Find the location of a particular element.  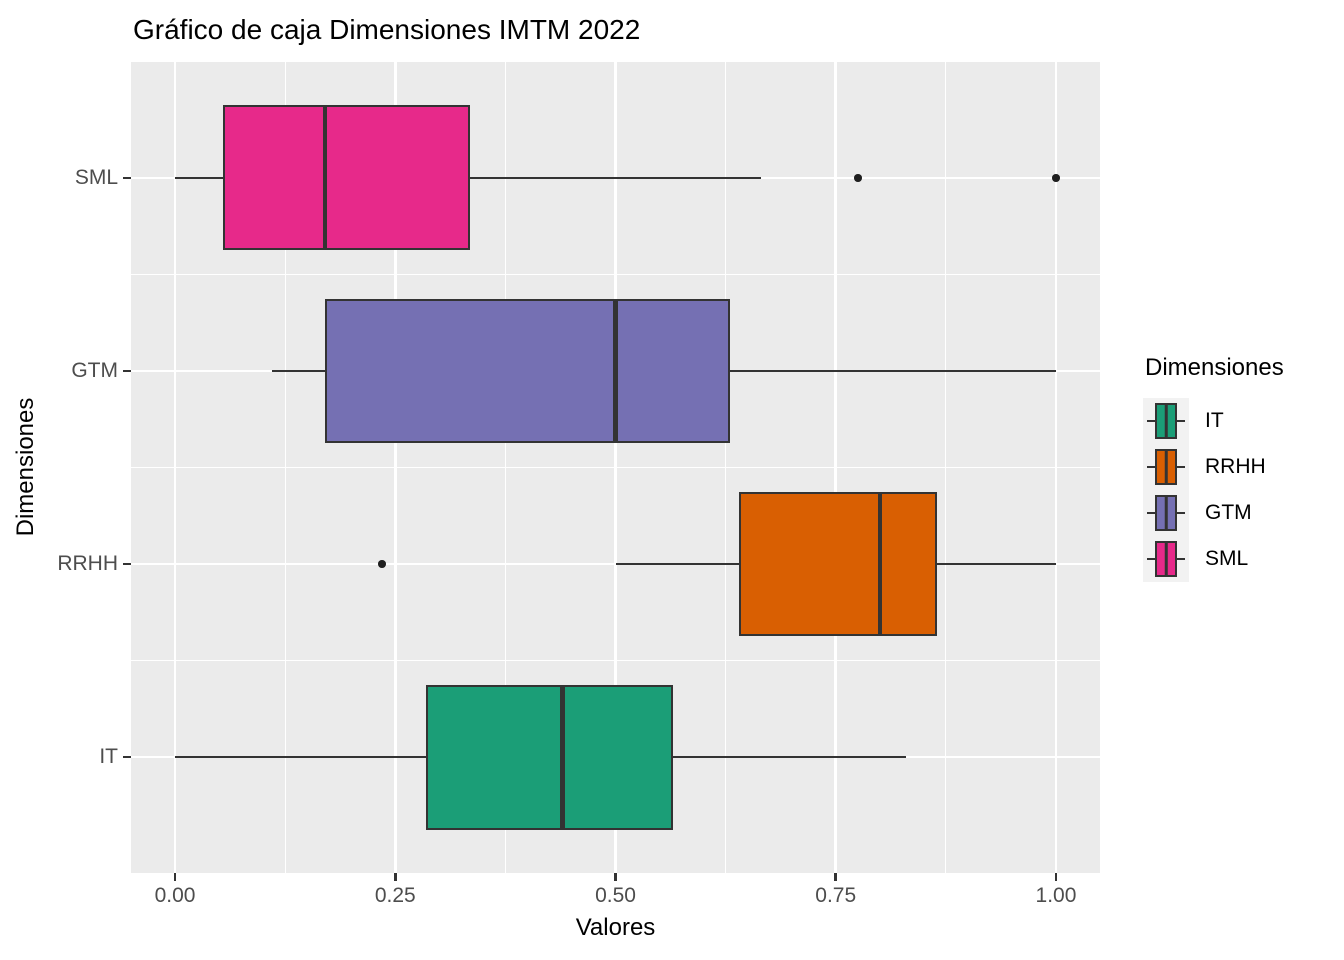

median-line-rrhh is located at coordinates (880, 564).